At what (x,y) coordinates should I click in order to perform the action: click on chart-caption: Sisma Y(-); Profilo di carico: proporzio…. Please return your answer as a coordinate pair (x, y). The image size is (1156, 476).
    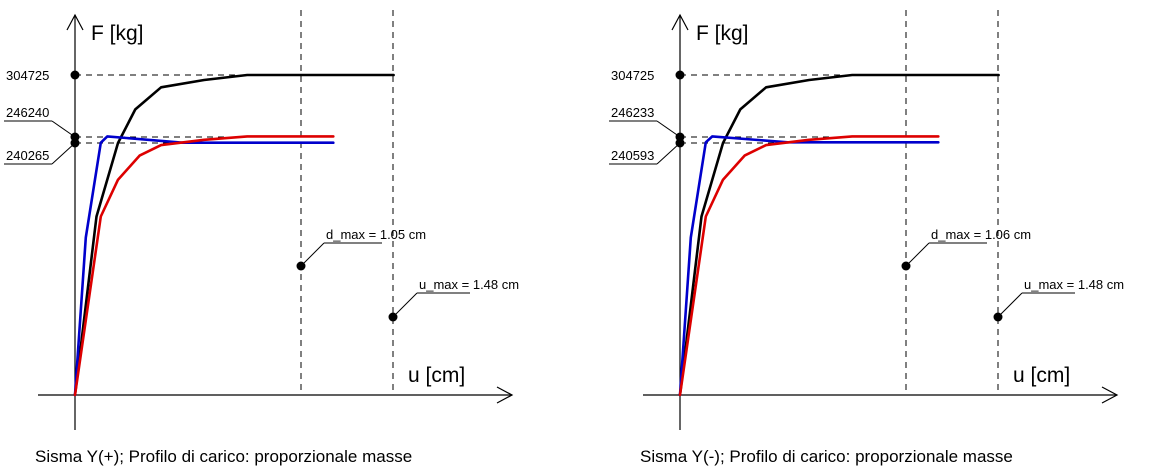
    Looking at the image, I should click on (826, 456).